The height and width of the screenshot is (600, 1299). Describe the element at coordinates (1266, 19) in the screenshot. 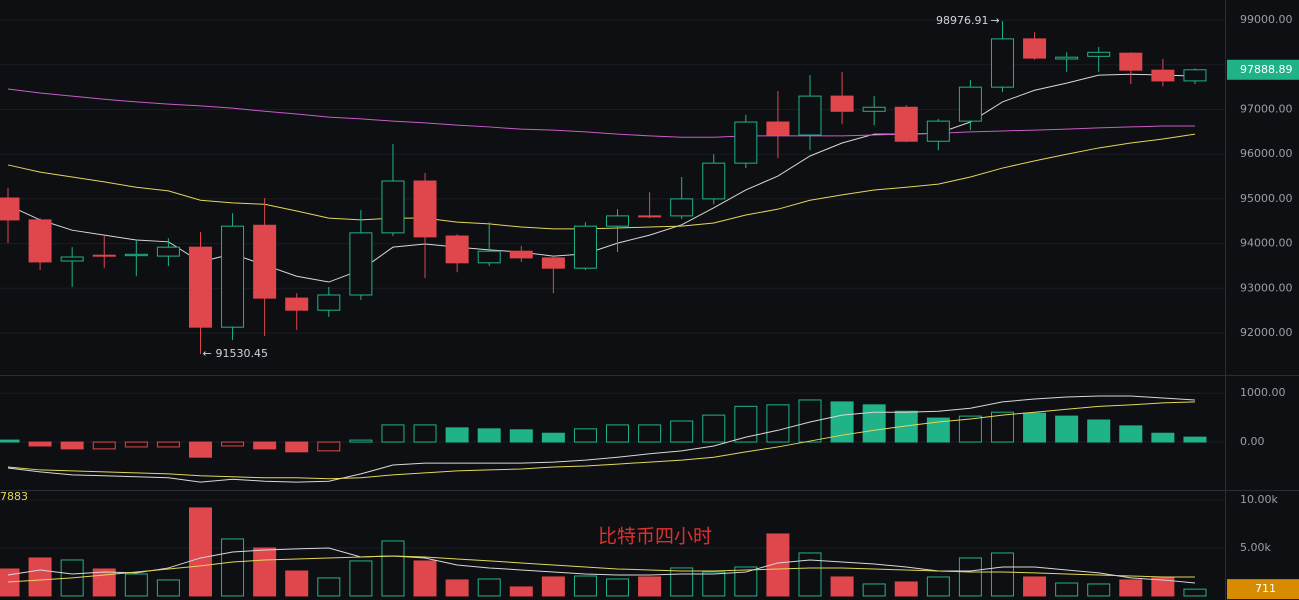

I see `y-tick-label: 99000.00` at that location.